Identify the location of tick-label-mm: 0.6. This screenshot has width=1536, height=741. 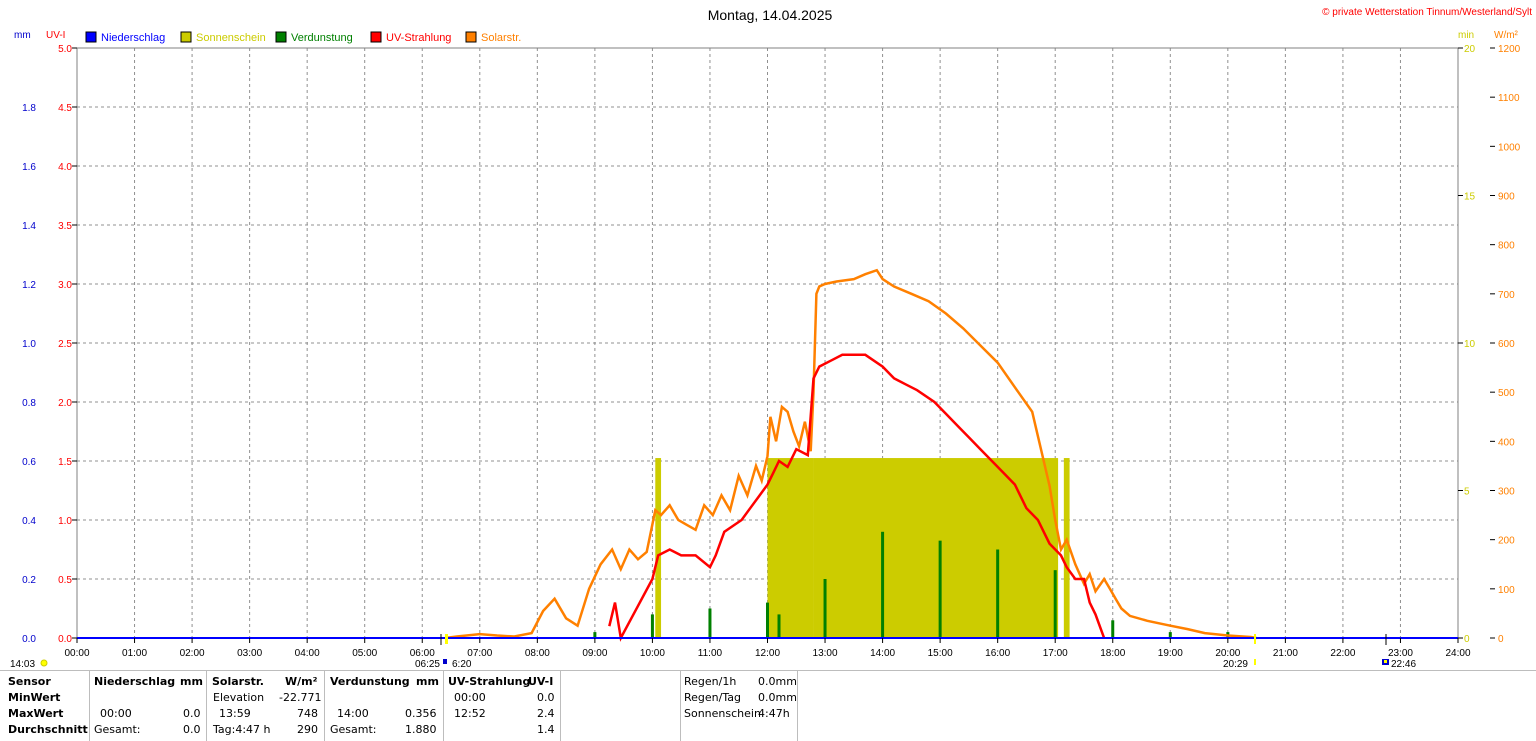
(29, 462).